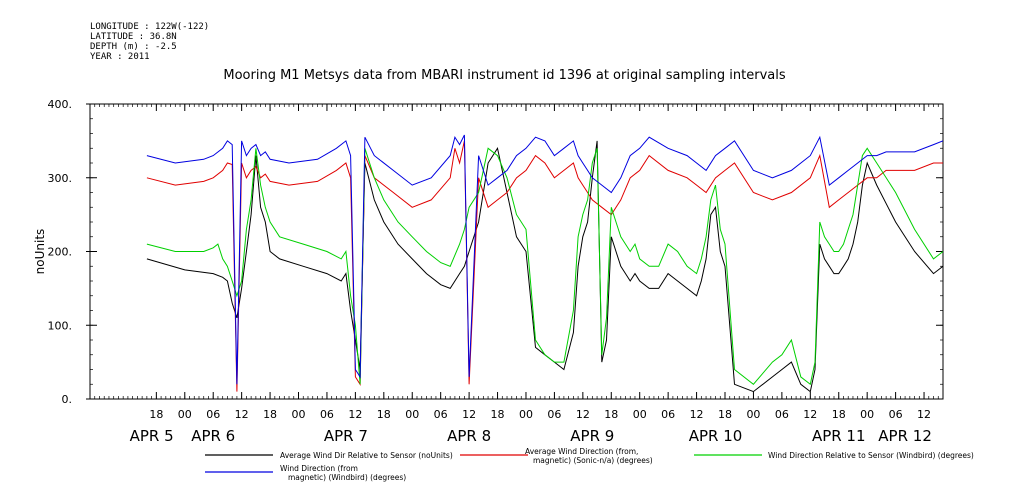  What do you see at coordinates (319, 468) in the screenshot?
I see `legend-label-4: Wind Direction (from` at bounding box center [319, 468].